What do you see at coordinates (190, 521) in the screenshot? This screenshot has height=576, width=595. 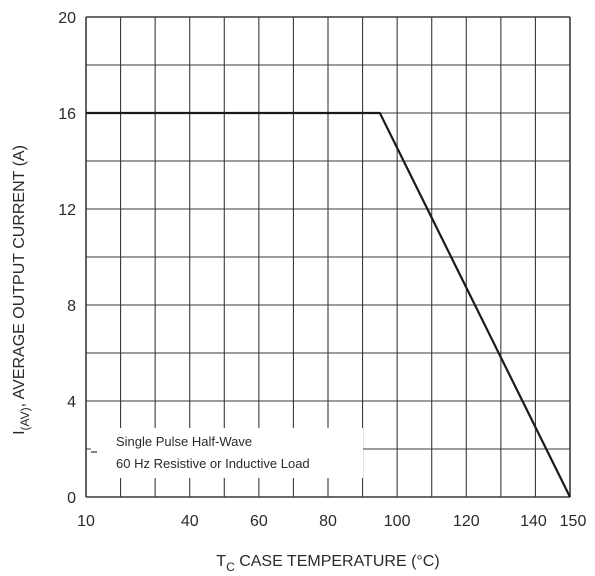 I see `x-tick-label: 40` at bounding box center [190, 521].